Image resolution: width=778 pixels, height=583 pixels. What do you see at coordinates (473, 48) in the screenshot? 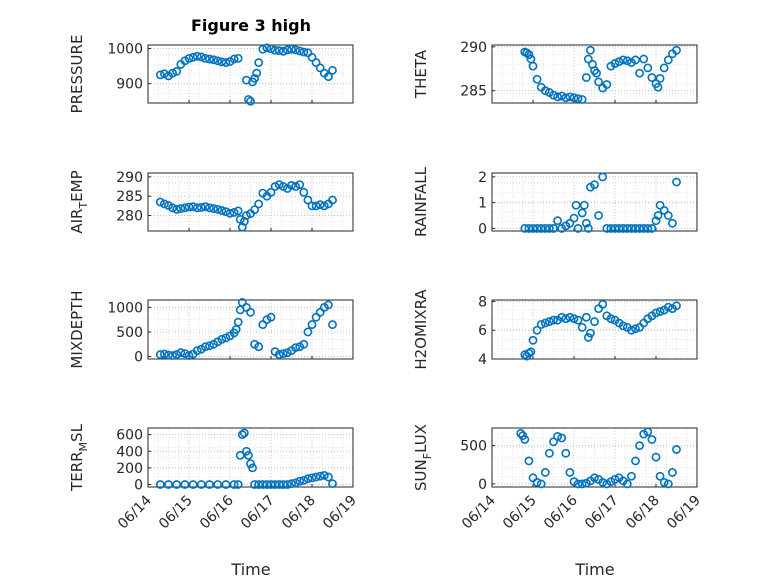
I see `chart-right-1-ytick-label: 290` at bounding box center [473, 48].